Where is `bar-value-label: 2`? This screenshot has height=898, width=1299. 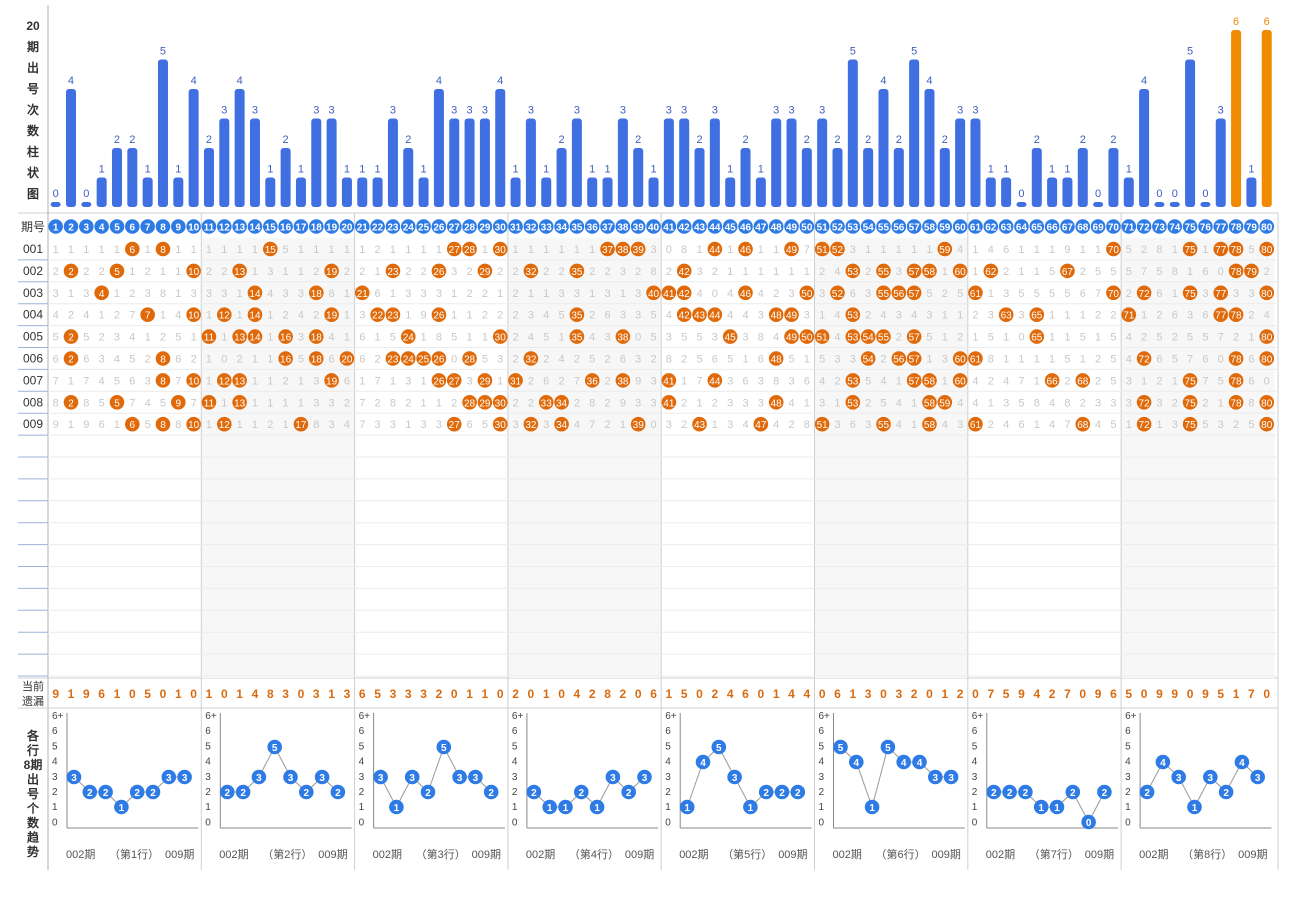
bar-value-label: 2 is located at coordinates (209, 140).